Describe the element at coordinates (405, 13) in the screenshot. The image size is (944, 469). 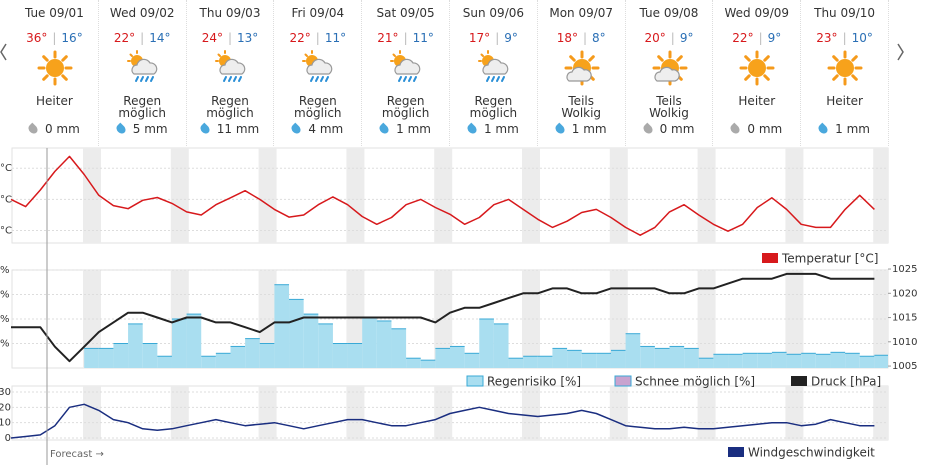
I see `day-label: Sat 09/05` at that location.